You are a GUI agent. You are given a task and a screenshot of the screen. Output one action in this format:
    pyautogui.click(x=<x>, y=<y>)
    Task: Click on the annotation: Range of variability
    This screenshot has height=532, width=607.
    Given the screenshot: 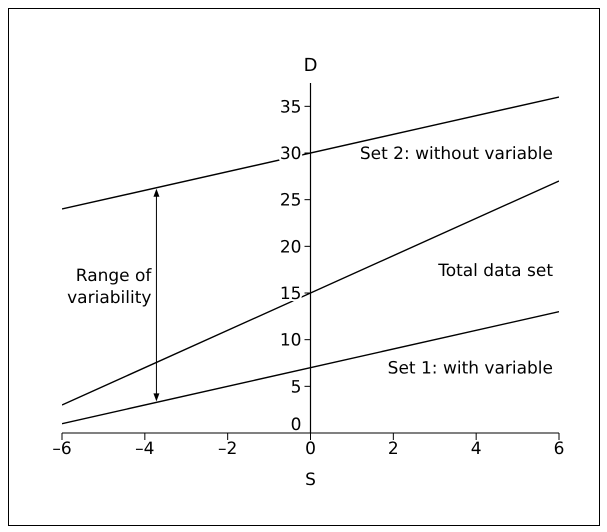 What is the action you would take?
    pyautogui.click(x=109, y=287)
    